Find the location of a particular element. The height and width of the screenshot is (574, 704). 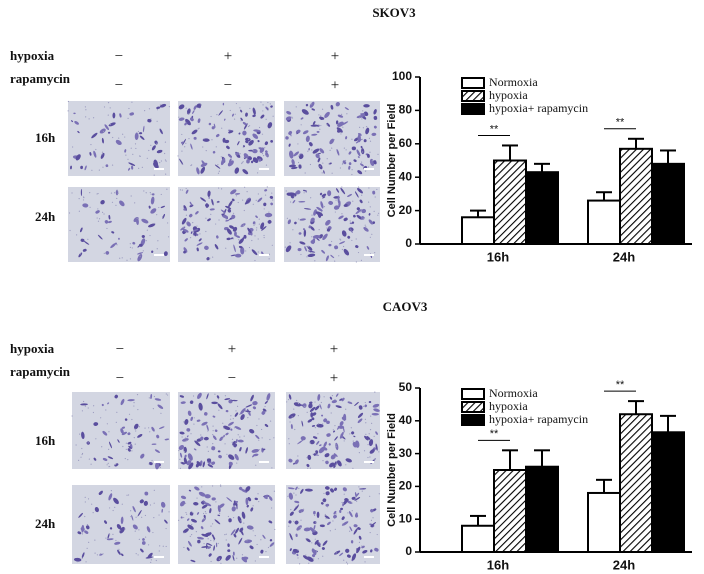

legend-label: hypoxia is located at coordinates (508, 406).